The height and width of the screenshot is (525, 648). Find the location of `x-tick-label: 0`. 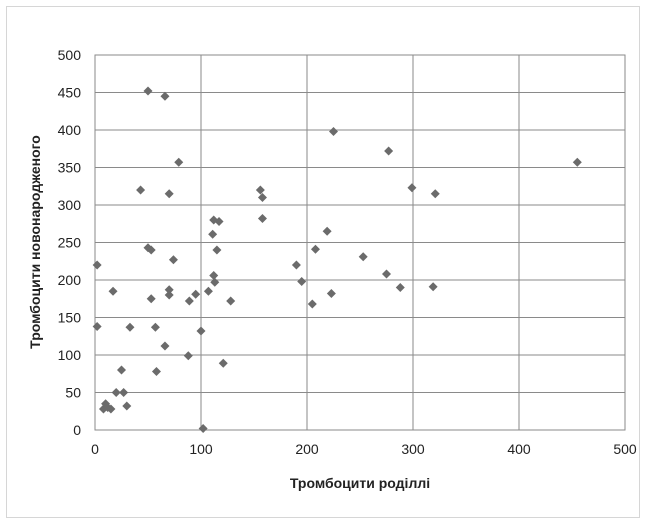

x-tick-label: 0 is located at coordinates (95, 449).